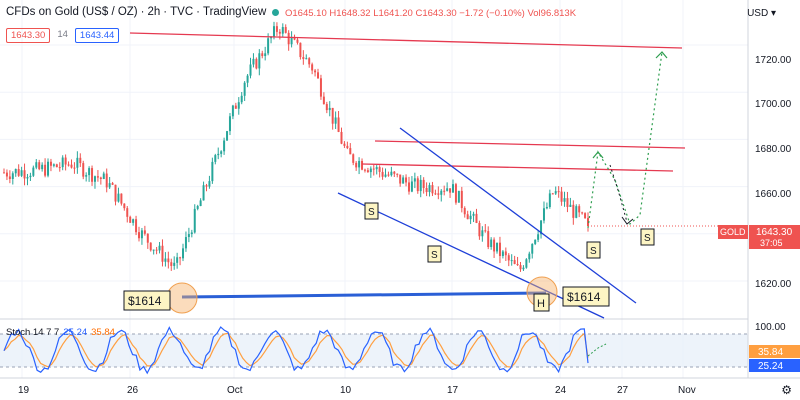 The height and width of the screenshot is (400, 800). Describe the element at coordinates (234, 12) in the screenshot. I see `platform-name: TradingView` at that location.